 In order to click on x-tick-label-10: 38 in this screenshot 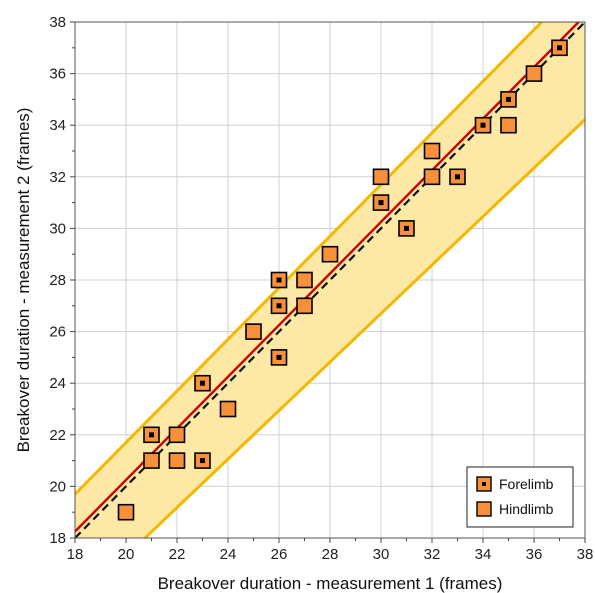, I will do `click(585, 554)`.